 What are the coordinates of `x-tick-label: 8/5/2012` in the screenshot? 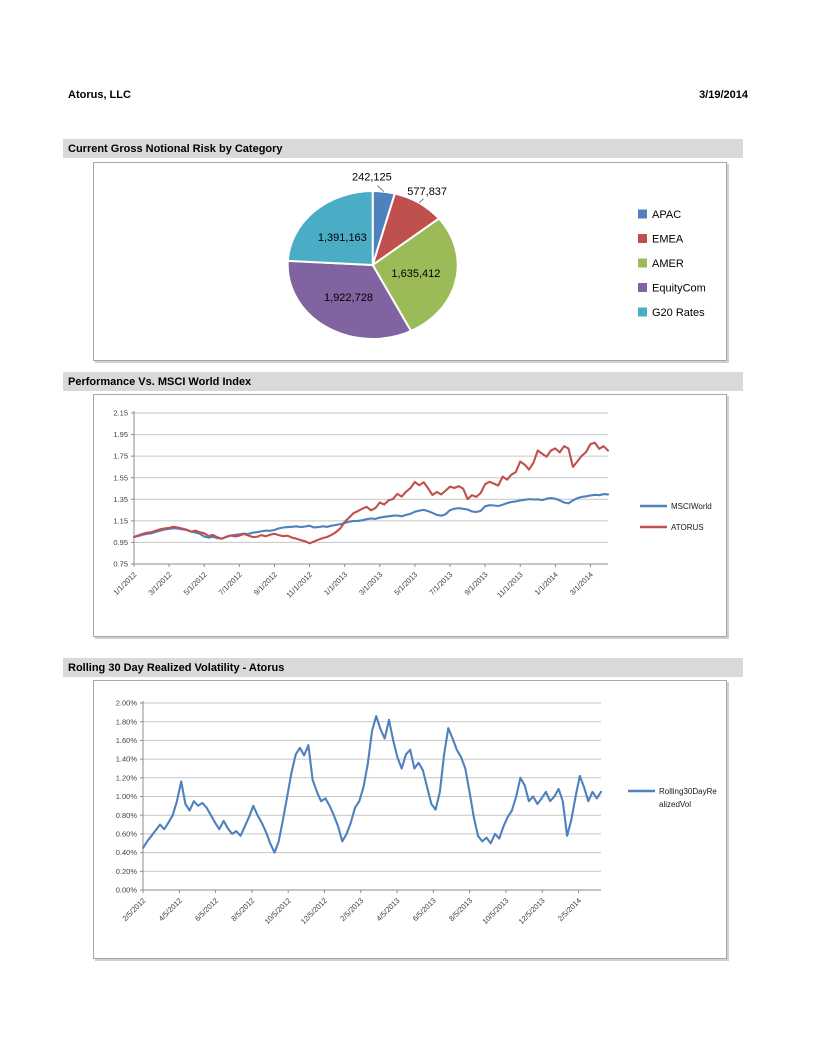 It's located at (242, 909).